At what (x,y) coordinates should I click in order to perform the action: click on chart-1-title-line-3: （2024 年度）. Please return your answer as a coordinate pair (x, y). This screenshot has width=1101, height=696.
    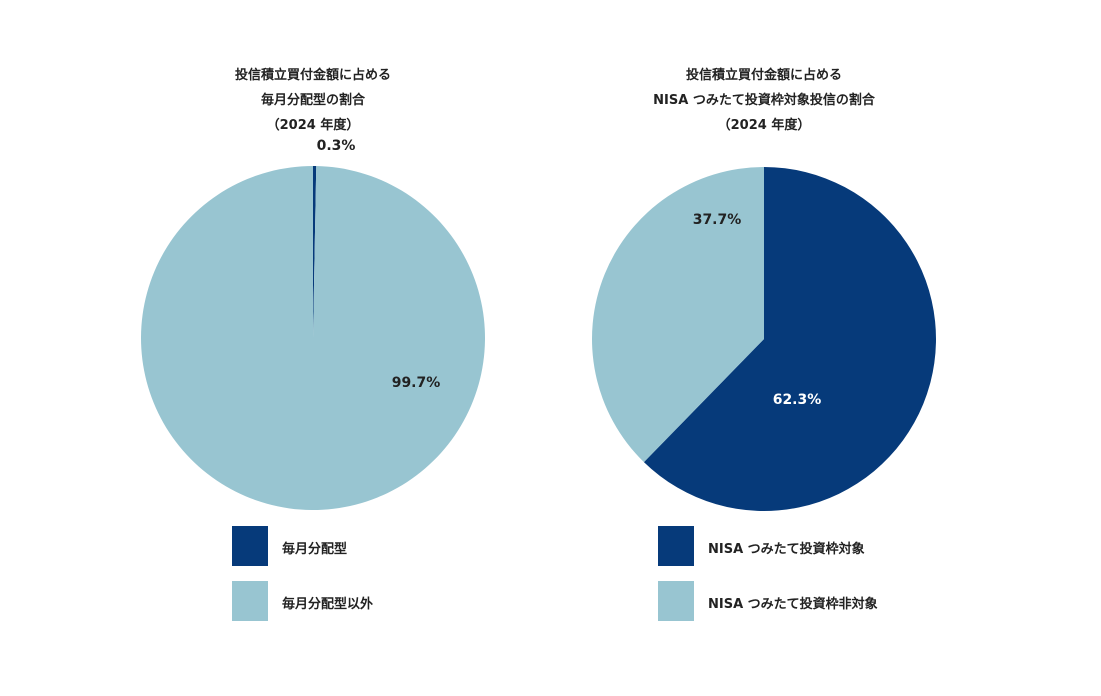
    Looking at the image, I should click on (313, 125).